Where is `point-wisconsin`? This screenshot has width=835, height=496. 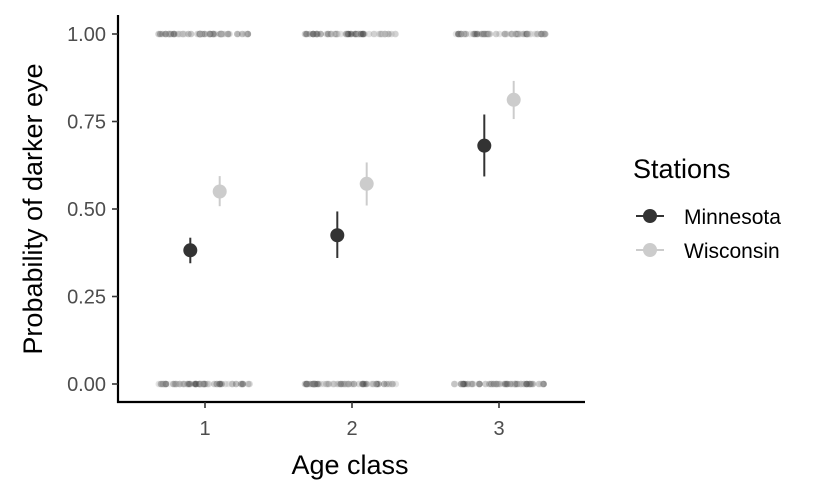 point-wisconsin is located at coordinates (513, 99).